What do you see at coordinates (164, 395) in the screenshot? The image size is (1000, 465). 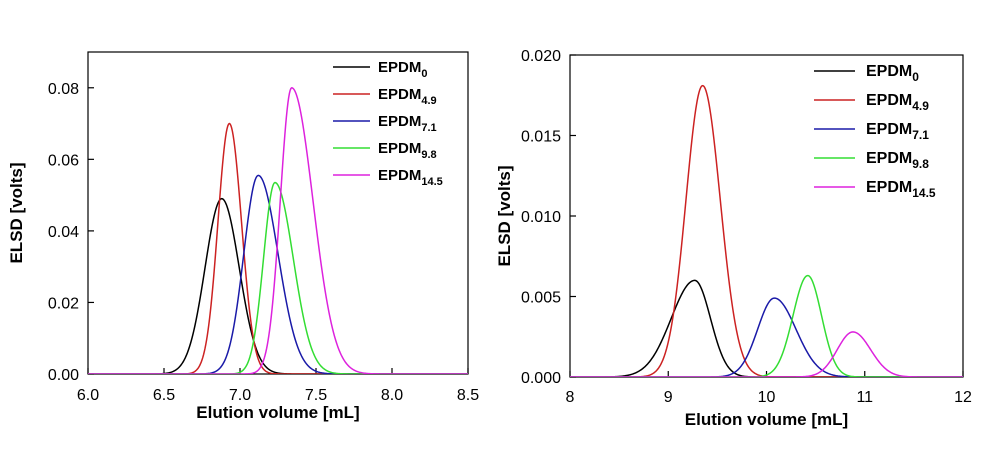 I see `x-tick-label: 6.5` at bounding box center [164, 395].